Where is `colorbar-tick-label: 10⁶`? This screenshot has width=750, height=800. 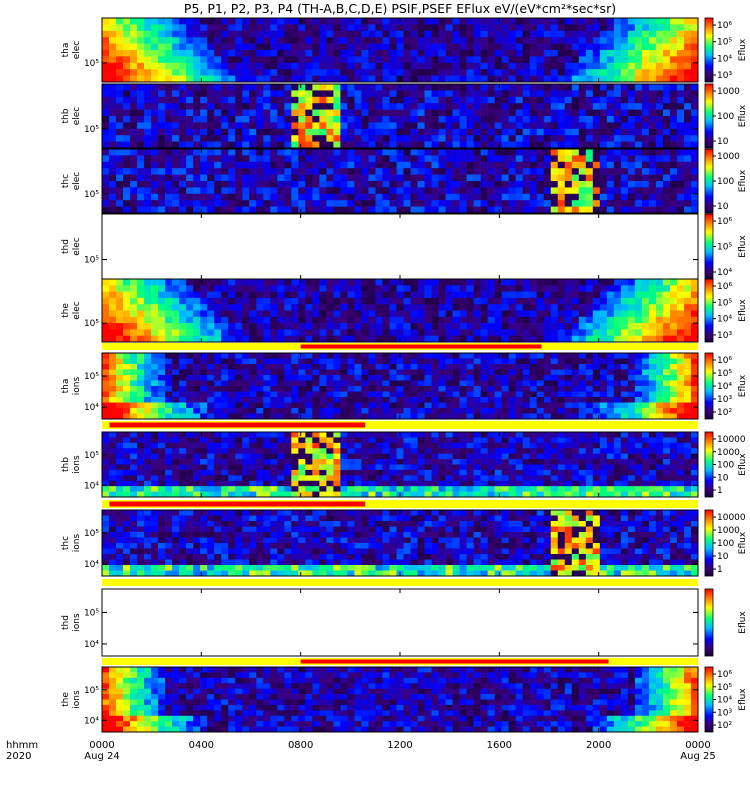
colorbar-tick-label: 10⁶ is located at coordinates (724, 287).